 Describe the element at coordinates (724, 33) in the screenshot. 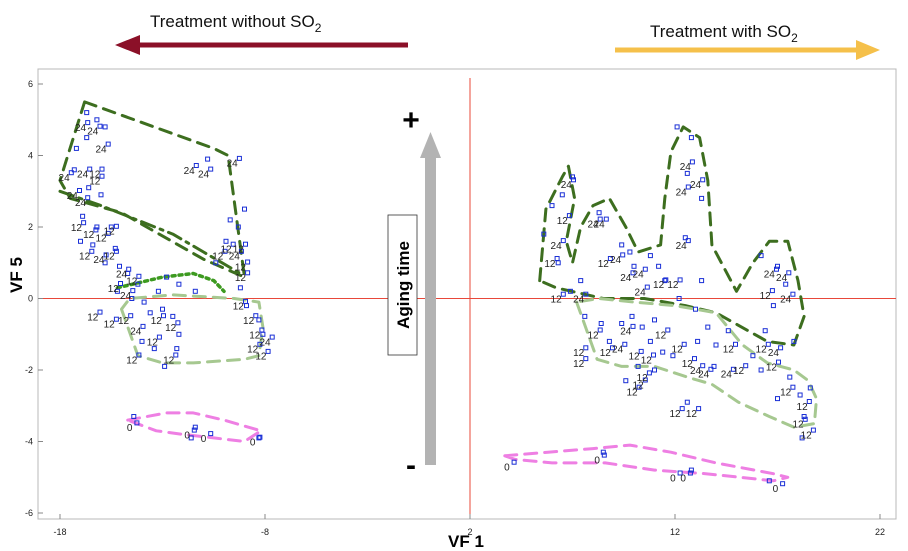

I see `header-right-label: Treatment with SO2` at that location.